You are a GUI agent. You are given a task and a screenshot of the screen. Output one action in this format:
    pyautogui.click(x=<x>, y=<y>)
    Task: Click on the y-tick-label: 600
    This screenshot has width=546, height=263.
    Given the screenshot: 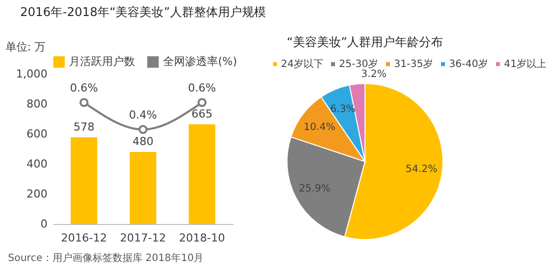 What is the action you would take?
    pyautogui.click(x=37, y=134)
    